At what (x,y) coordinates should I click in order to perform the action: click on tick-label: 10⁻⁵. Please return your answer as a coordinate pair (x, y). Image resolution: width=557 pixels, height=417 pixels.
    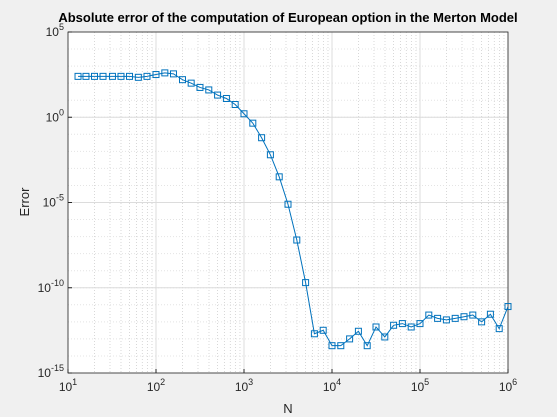
    Looking at the image, I should click on (53, 201).